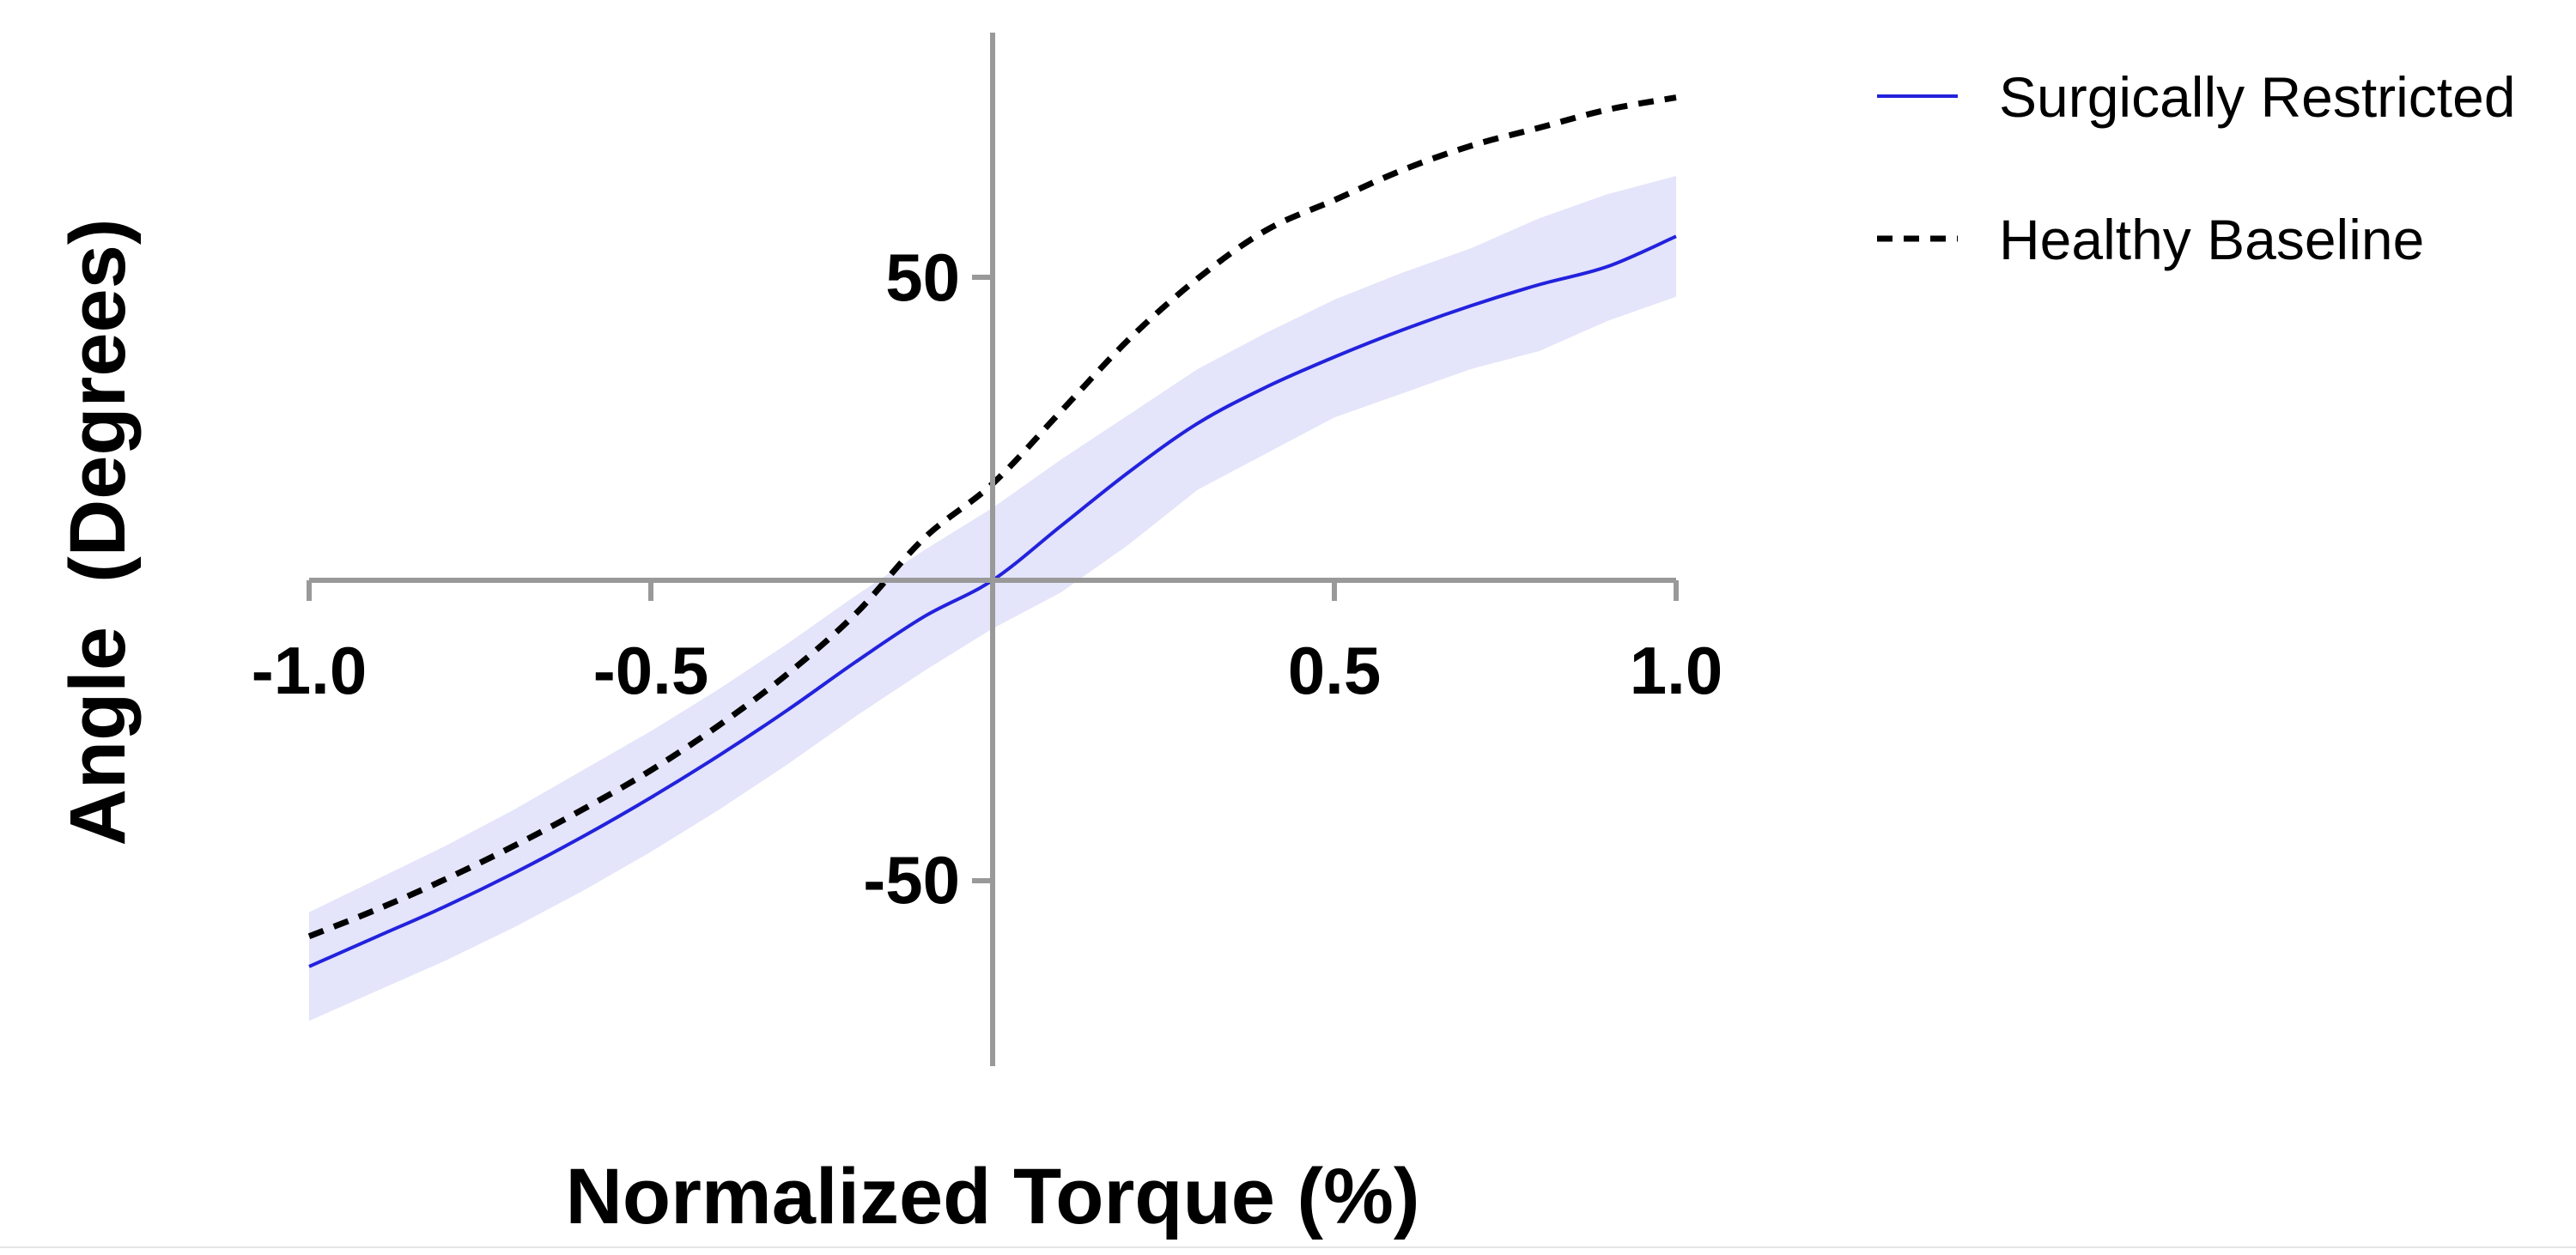  I want to click on legend: Surgically Restricted Healthy Baseline, so click(2196, 168).